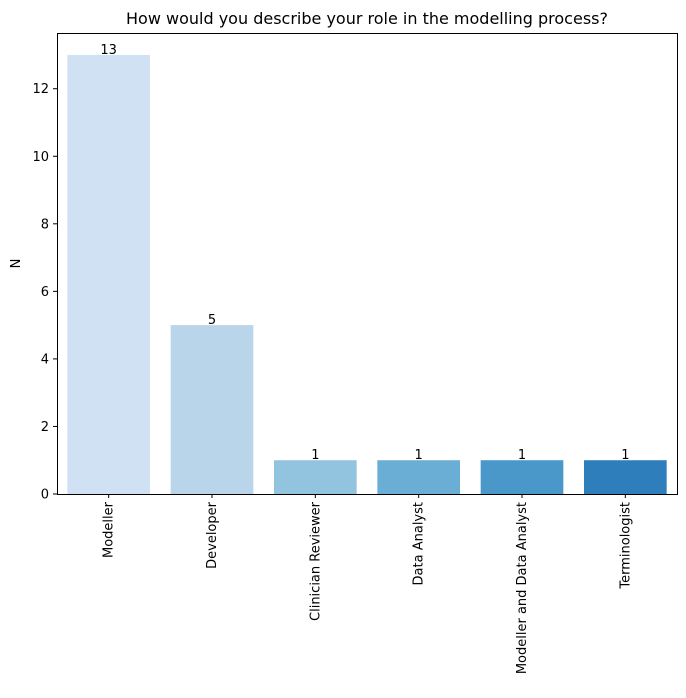 The width and height of the screenshot is (686, 698). What do you see at coordinates (212, 535) in the screenshot?
I see `x-tick-label: Developer` at bounding box center [212, 535].